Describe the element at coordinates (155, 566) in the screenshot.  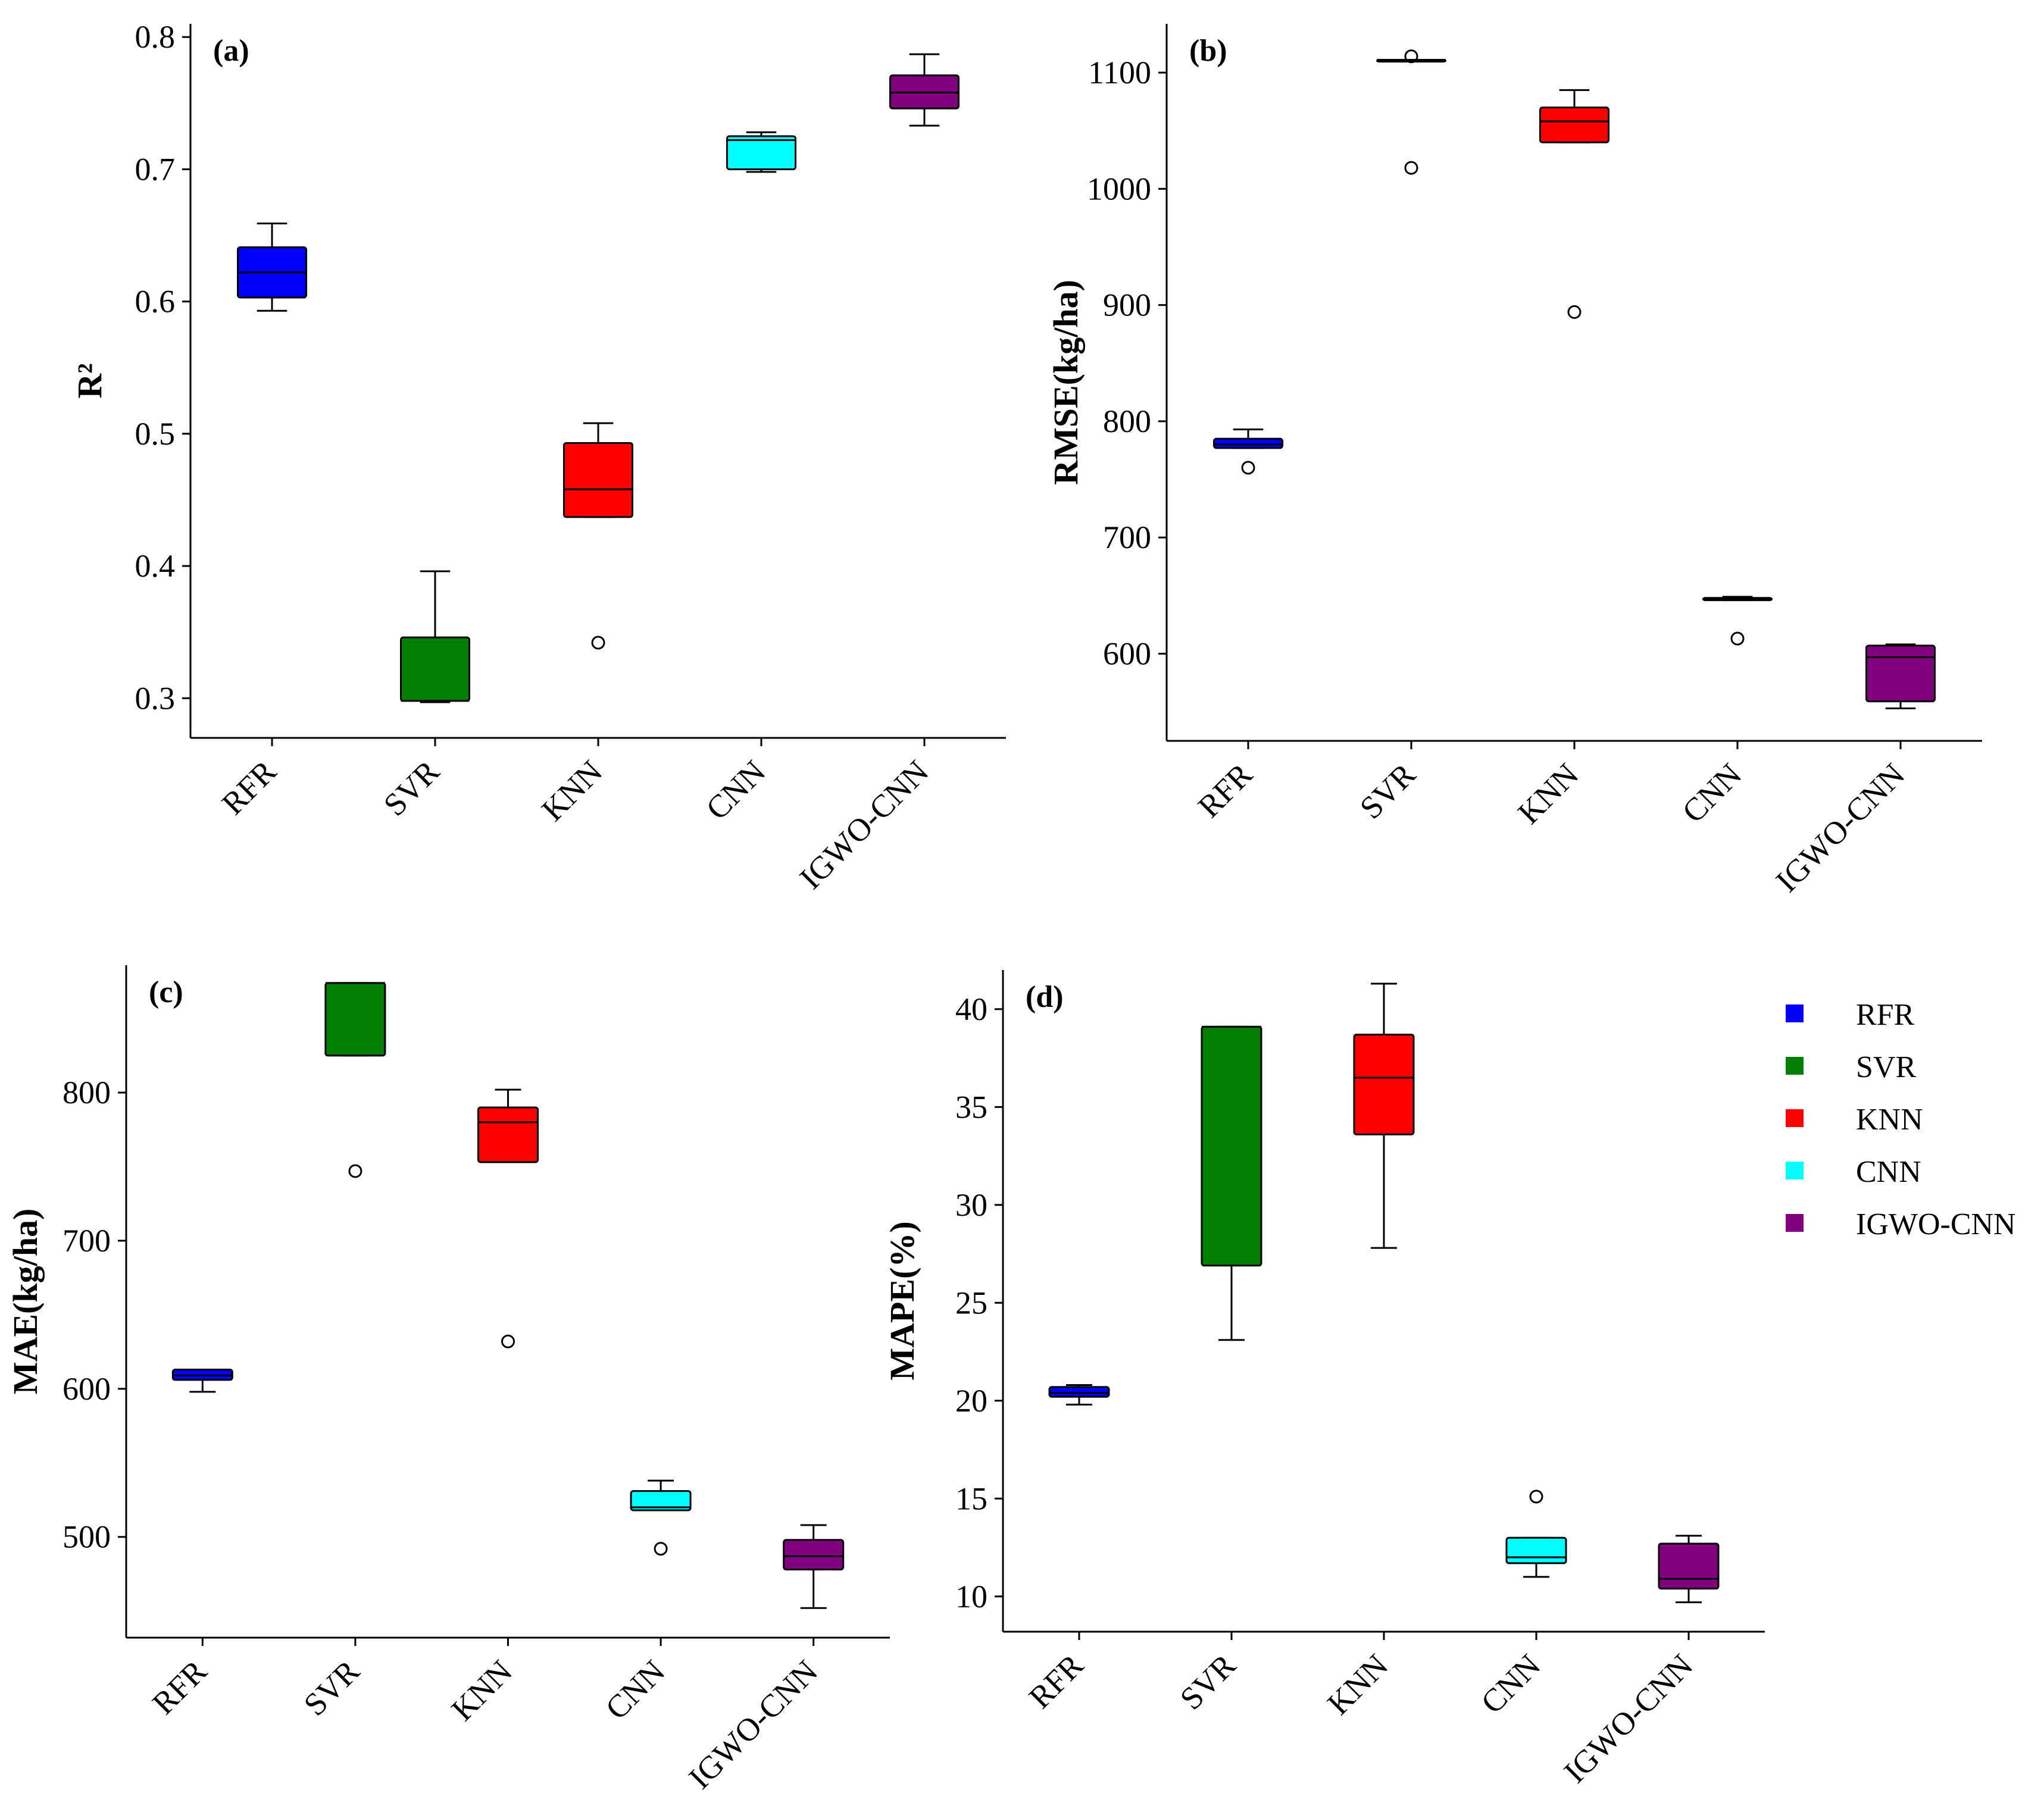
I see `y-tick-label: 0.4` at that location.